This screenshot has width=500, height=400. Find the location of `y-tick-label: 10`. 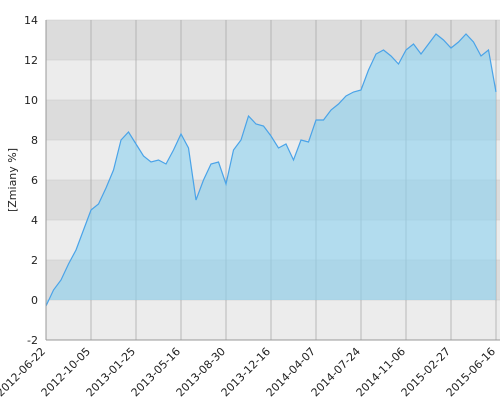

y-tick-label: 10 is located at coordinates (31, 100).